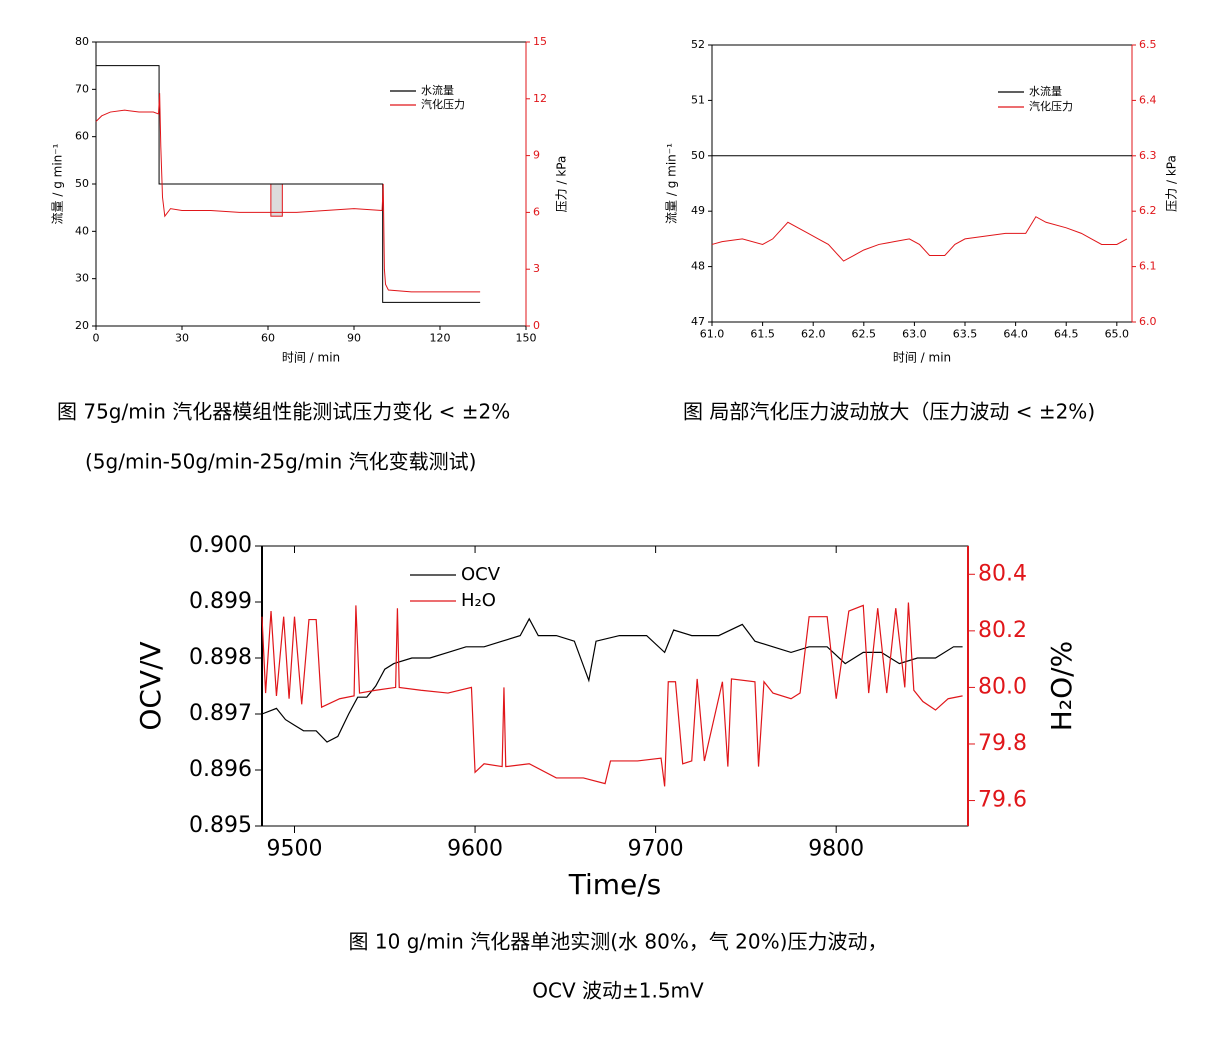 The height and width of the screenshot is (1052, 1230). Describe the element at coordinates (965, 333) in the screenshot. I see `x-tick-label: 63.5` at that location.